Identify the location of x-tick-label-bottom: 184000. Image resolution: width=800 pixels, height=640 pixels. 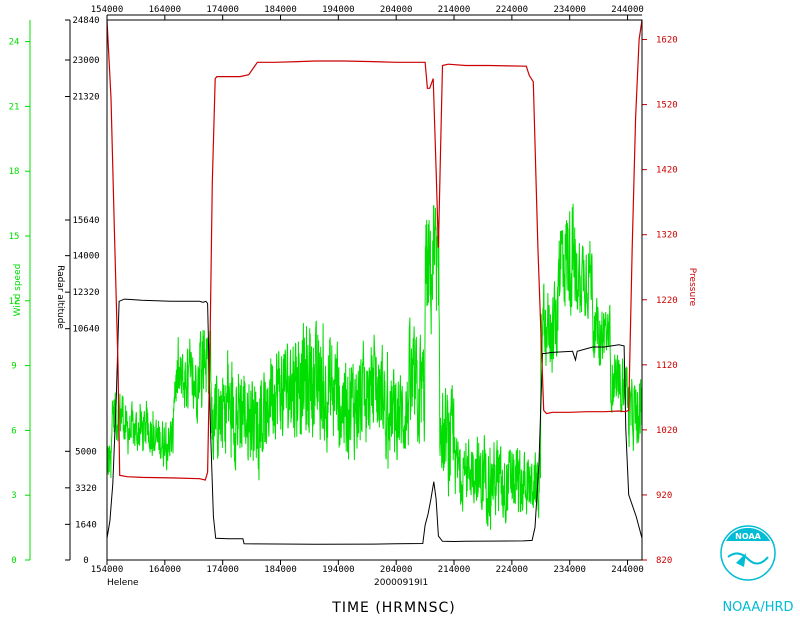
(280, 570).